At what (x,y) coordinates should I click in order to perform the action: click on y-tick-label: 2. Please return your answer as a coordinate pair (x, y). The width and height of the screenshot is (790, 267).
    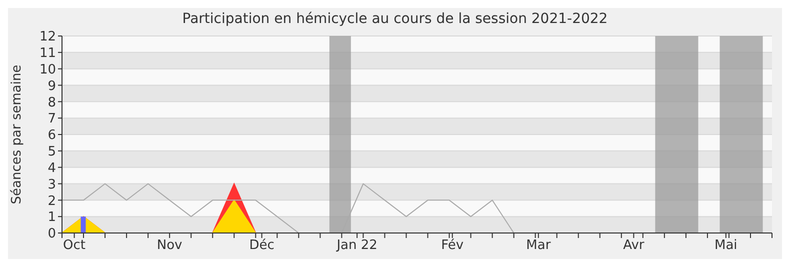
    Looking at the image, I should click on (52, 201).